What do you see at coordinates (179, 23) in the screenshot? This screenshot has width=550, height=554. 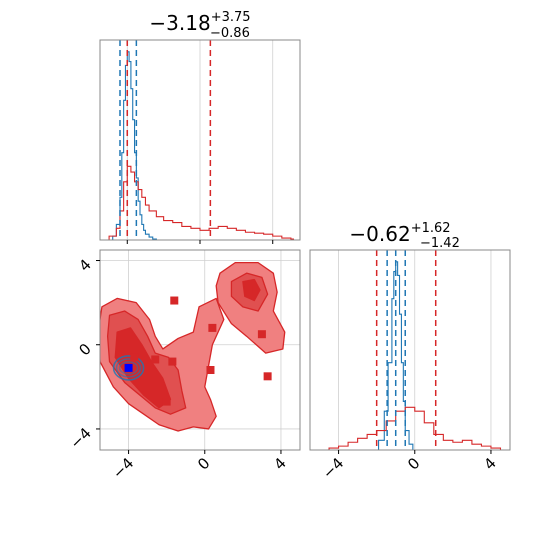 I see `top-hist-title-main: −3.18` at bounding box center [179, 23].